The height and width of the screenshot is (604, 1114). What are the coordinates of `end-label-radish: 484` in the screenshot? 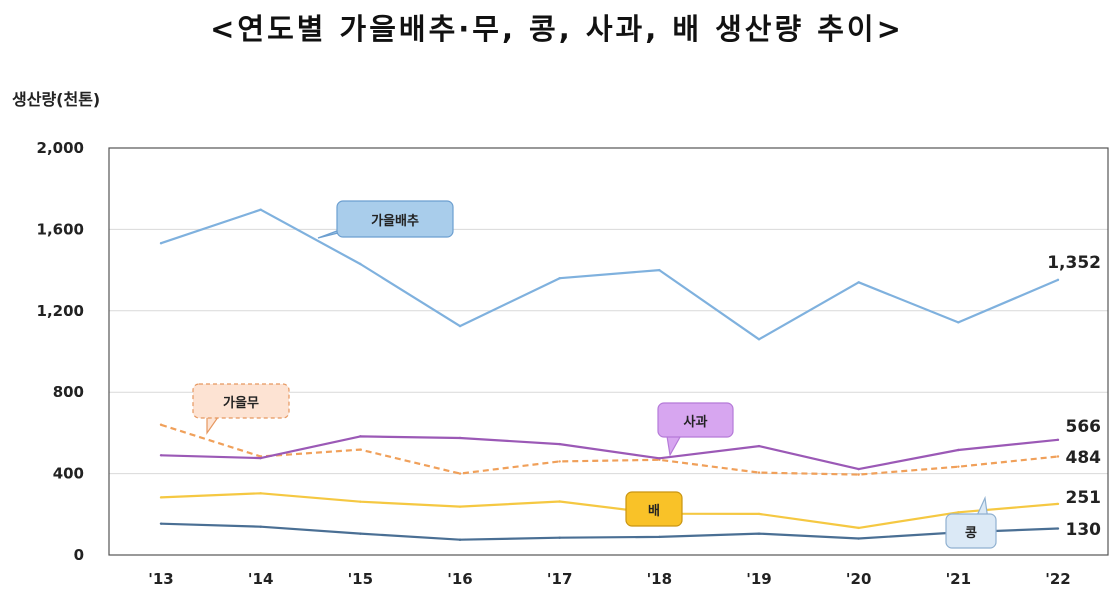 It's located at (1084, 458).